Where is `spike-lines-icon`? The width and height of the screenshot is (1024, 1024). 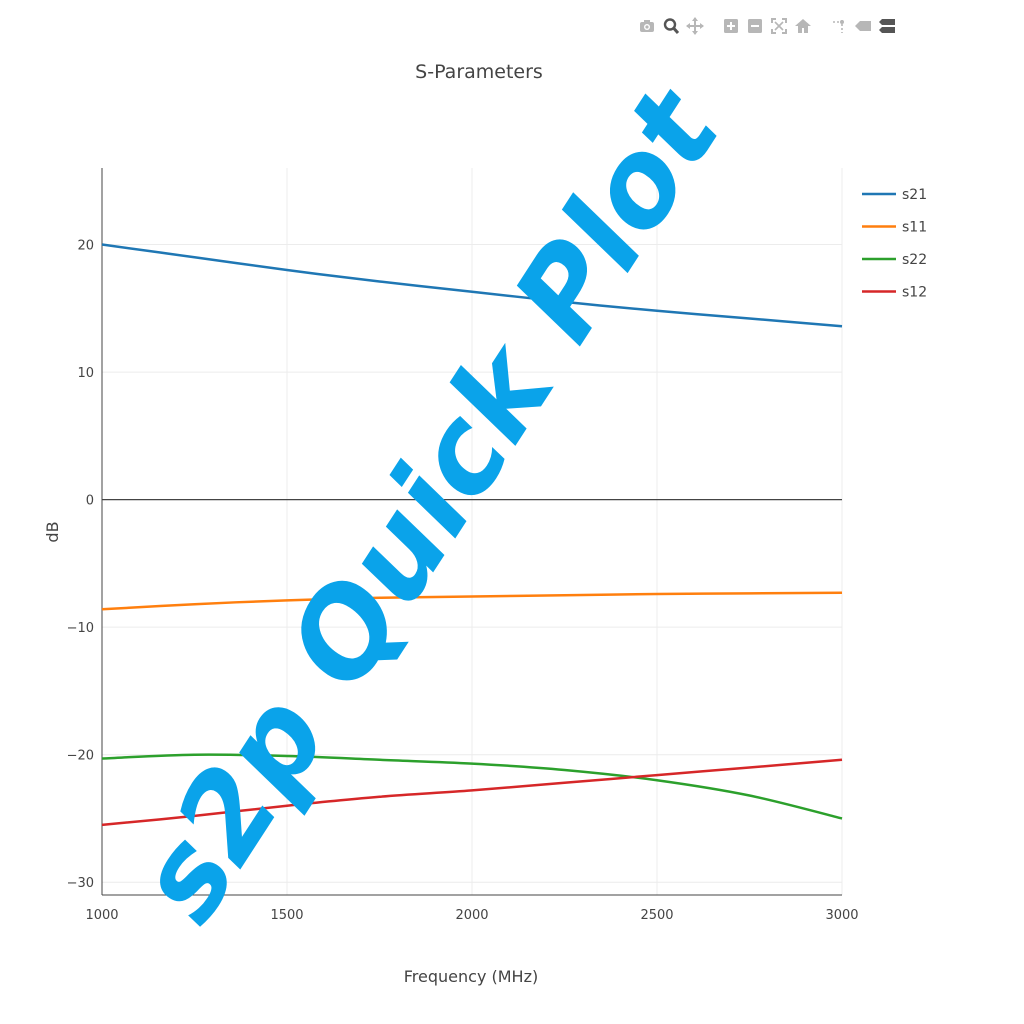
spike-lines-icon is located at coordinates (838, 26).